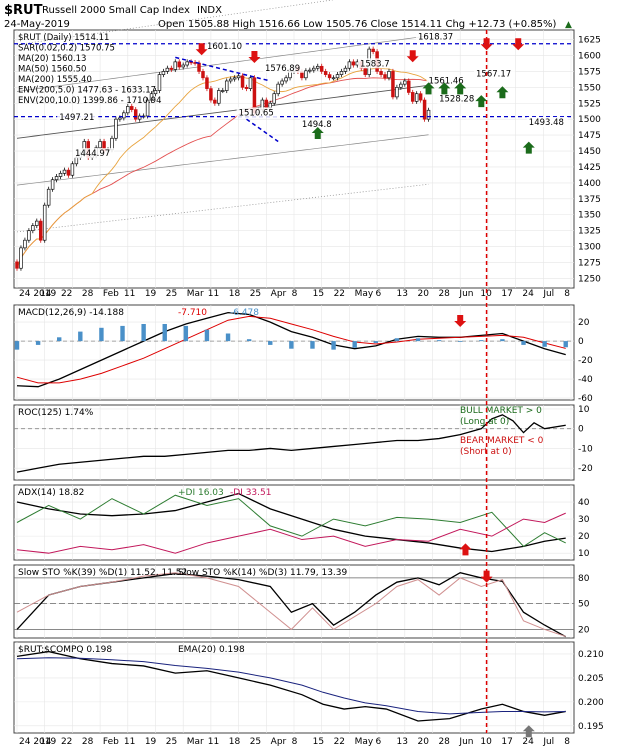 The image size is (620, 754). What do you see at coordinates (56, 413) in the screenshot?
I see `legend-item: ROC(125) 1.74%` at bounding box center [56, 413].